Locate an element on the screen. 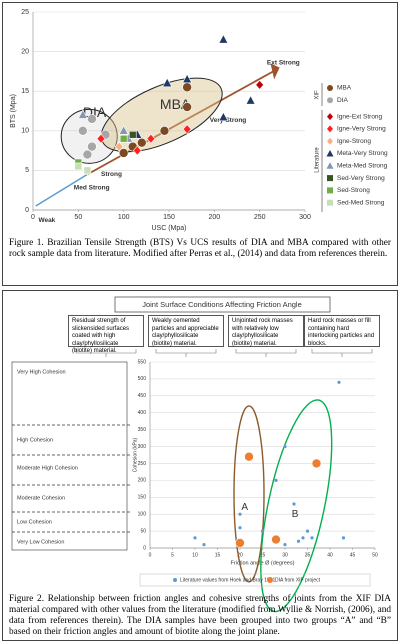  cohesion-label: Very High Cohesion is located at coordinates (41, 372).